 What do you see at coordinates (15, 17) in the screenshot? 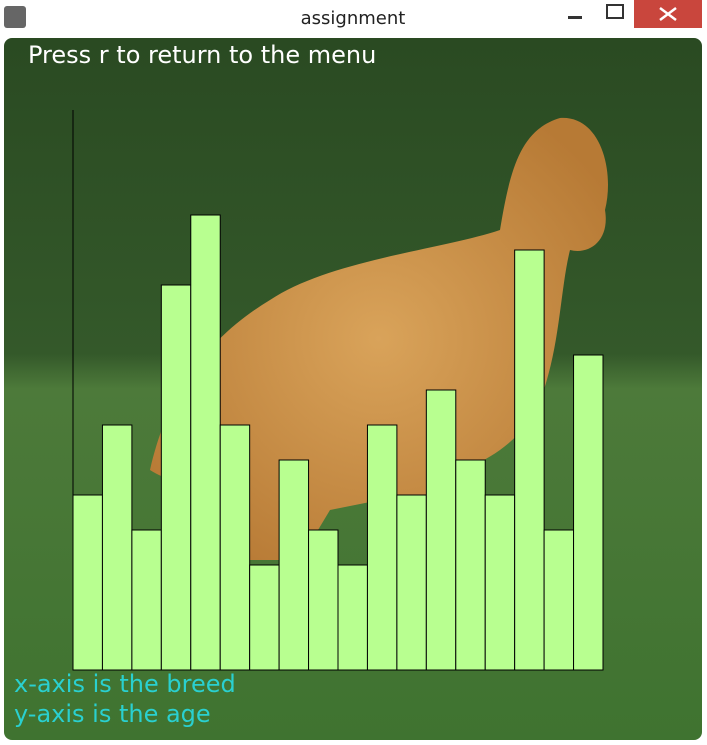
I see `app-icon` at bounding box center [15, 17].